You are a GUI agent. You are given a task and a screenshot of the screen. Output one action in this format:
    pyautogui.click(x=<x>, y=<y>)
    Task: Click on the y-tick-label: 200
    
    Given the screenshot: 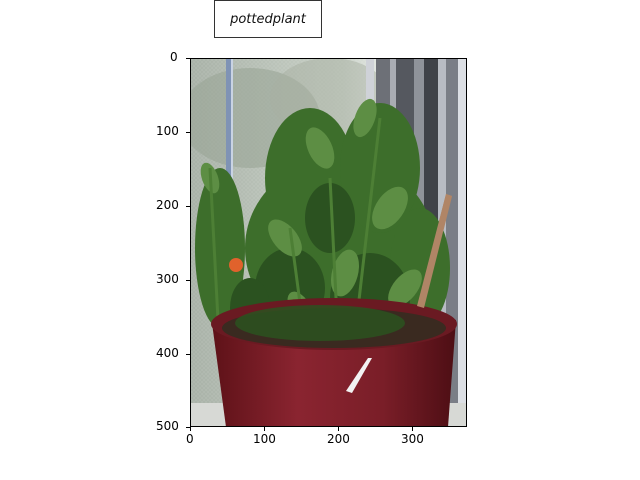 What is the action you would take?
    pyautogui.click(x=167, y=205)
    